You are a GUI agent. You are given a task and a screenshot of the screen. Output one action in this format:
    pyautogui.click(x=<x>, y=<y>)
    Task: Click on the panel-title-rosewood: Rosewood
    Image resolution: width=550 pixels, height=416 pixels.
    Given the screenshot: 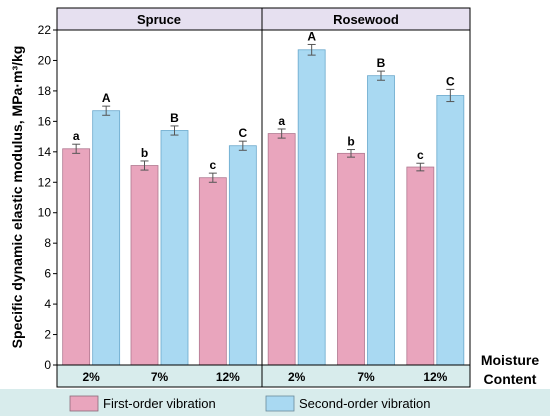 What is the action you would take?
    pyautogui.click(x=366, y=19)
    